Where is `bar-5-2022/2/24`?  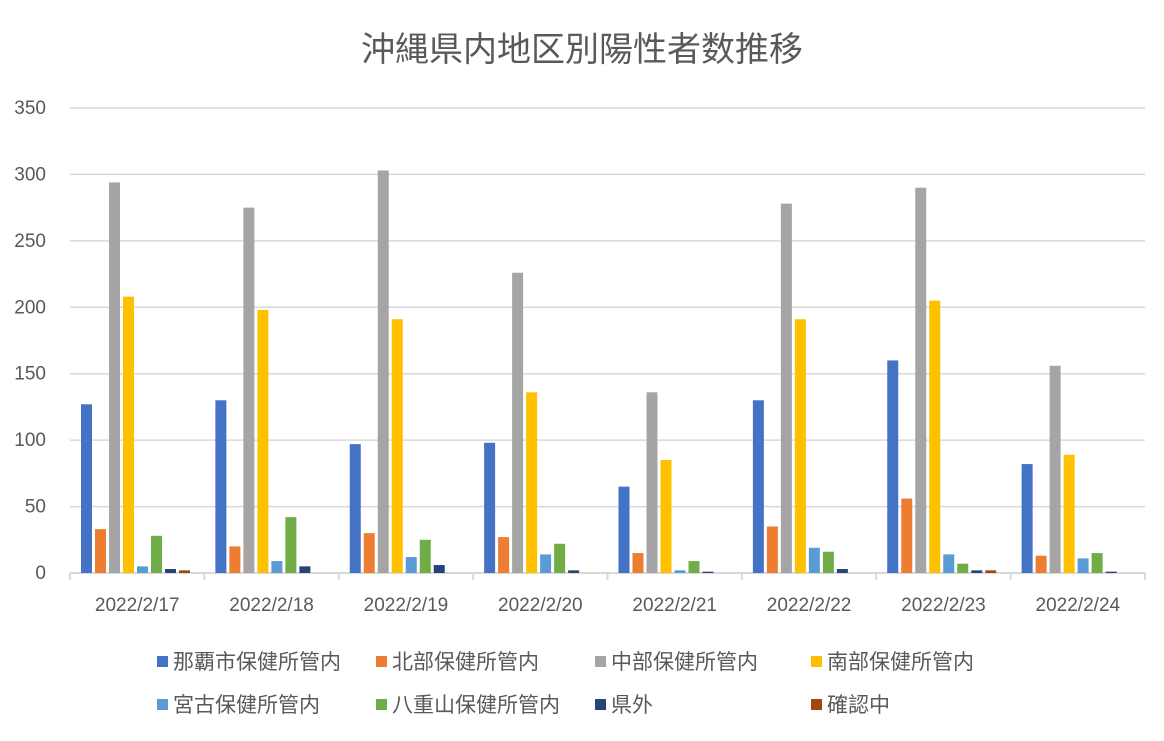 bar-5-2022/2/24 is located at coordinates (1083, 565).